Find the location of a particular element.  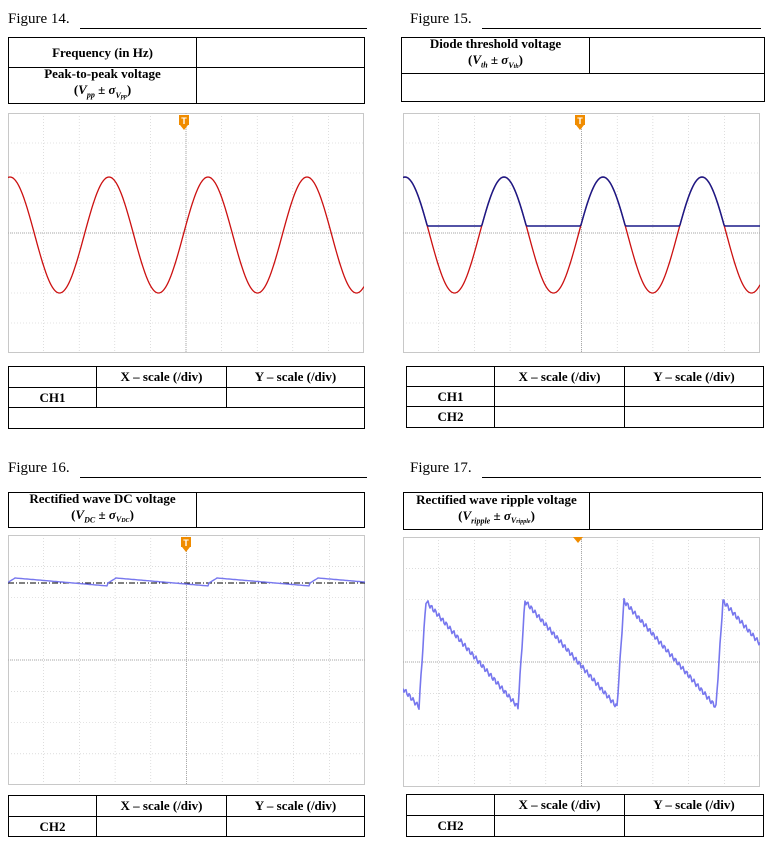

dc-voltage-label-cell: Rectified wave DC voltage (VDC ± σVDC) is located at coordinates (103, 508).